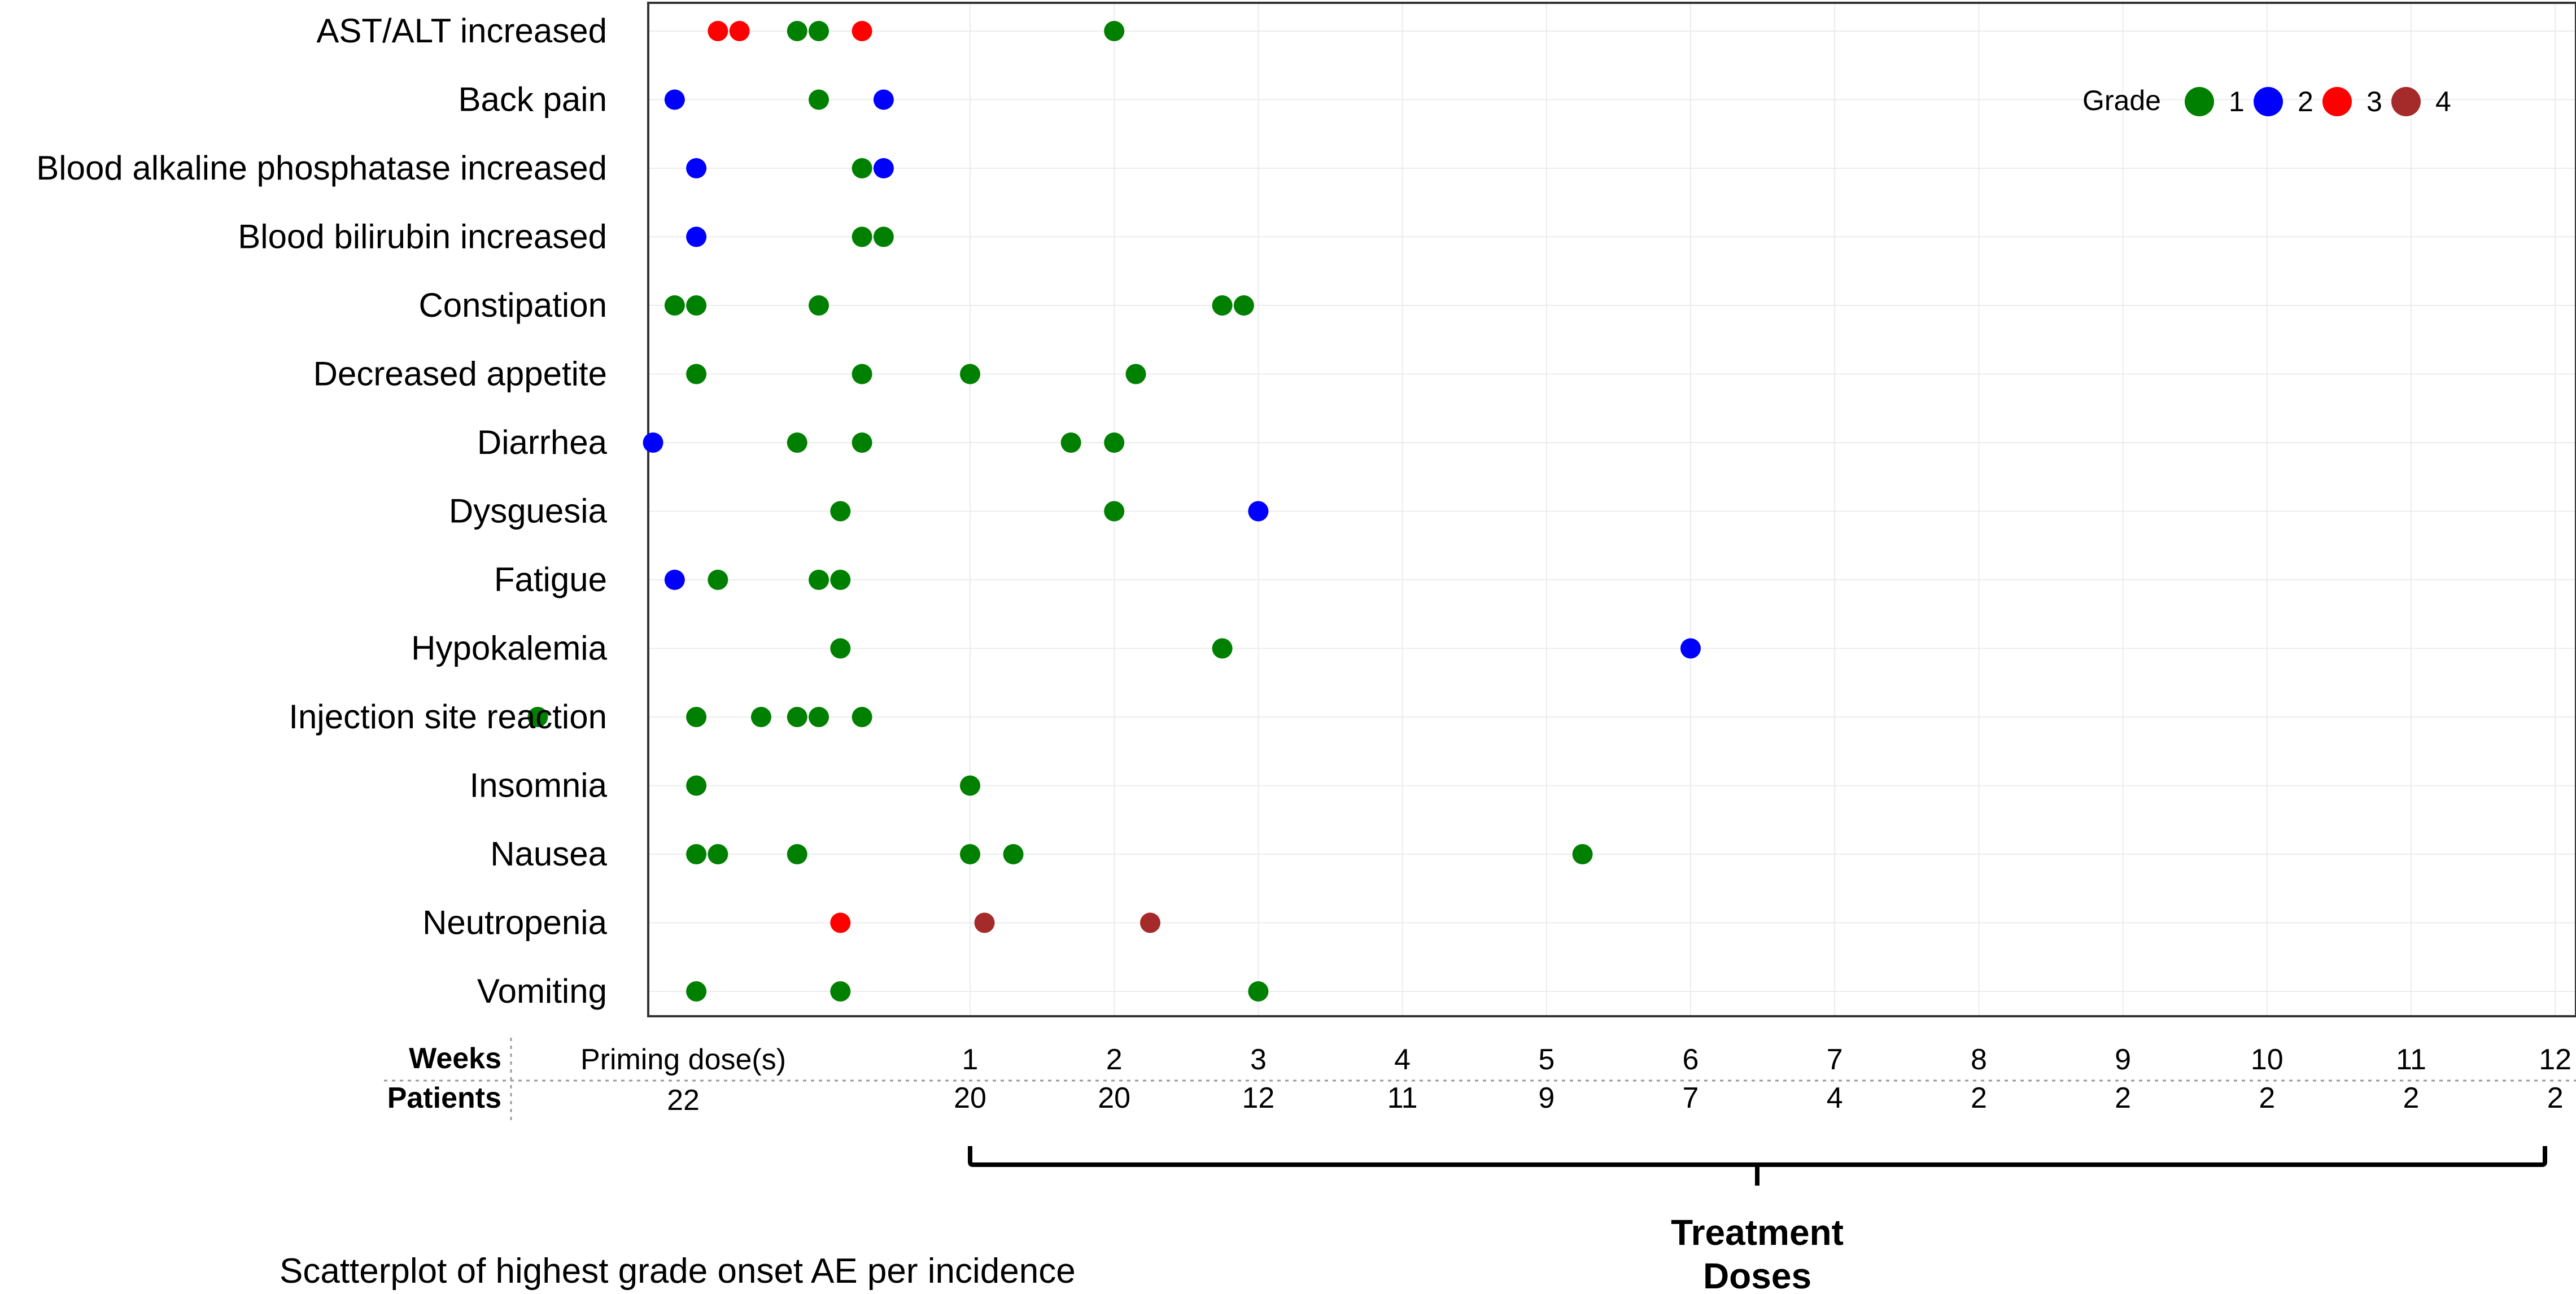 Image resolution: width=2576 pixels, height=1294 pixels. I want to click on y-tick-label: Neutropenia, so click(515, 923).